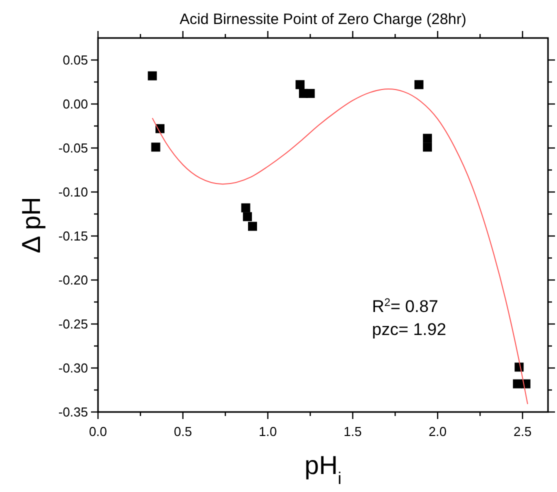 This screenshot has width=557, height=492. I want to click on y-tick-label: -0.10, so click(73, 192).